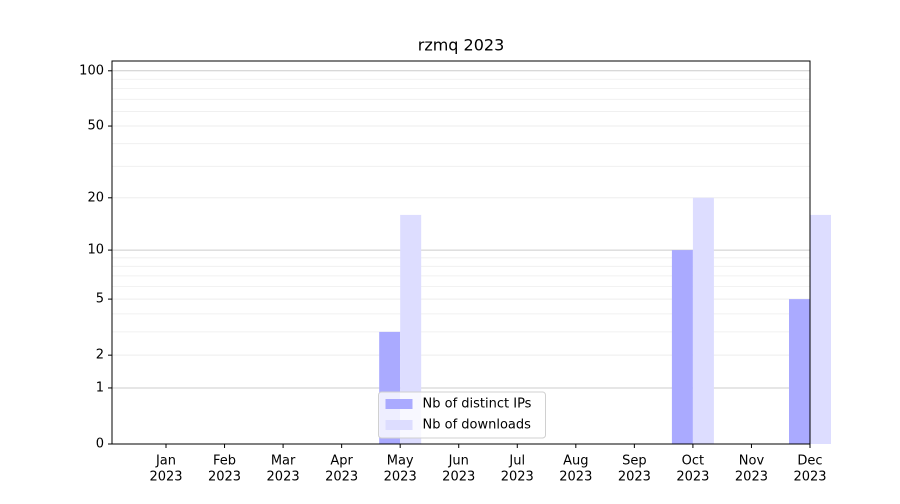 Image resolution: width=900 pixels, height=504 pixels. What do you see at coordinates (477, 404) in the screenshot?
I see `legend-label: Nb of distinct IPs` at bounding box center [477, 404].